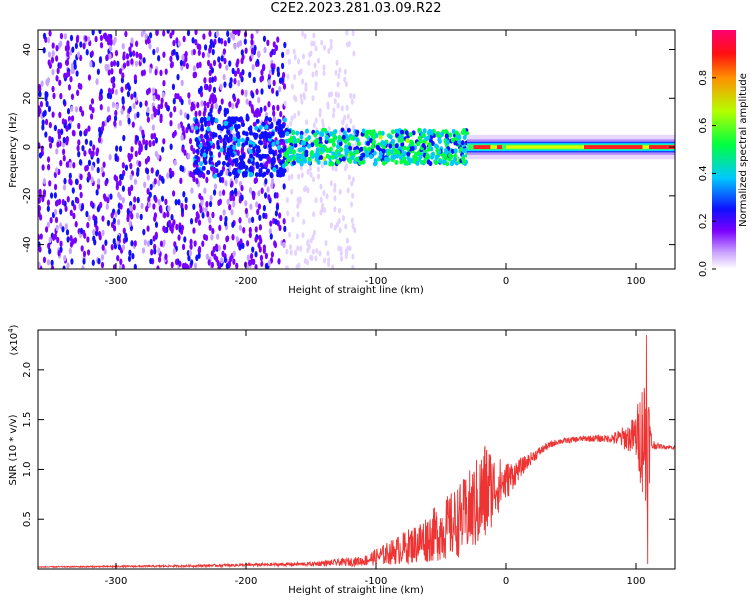 The width and height of the screenshot is (750, 600). Describe the element at coordinates (14, 344) in the screenshot. I see `snr-y-multiplier-prefix: (x10` at that location.